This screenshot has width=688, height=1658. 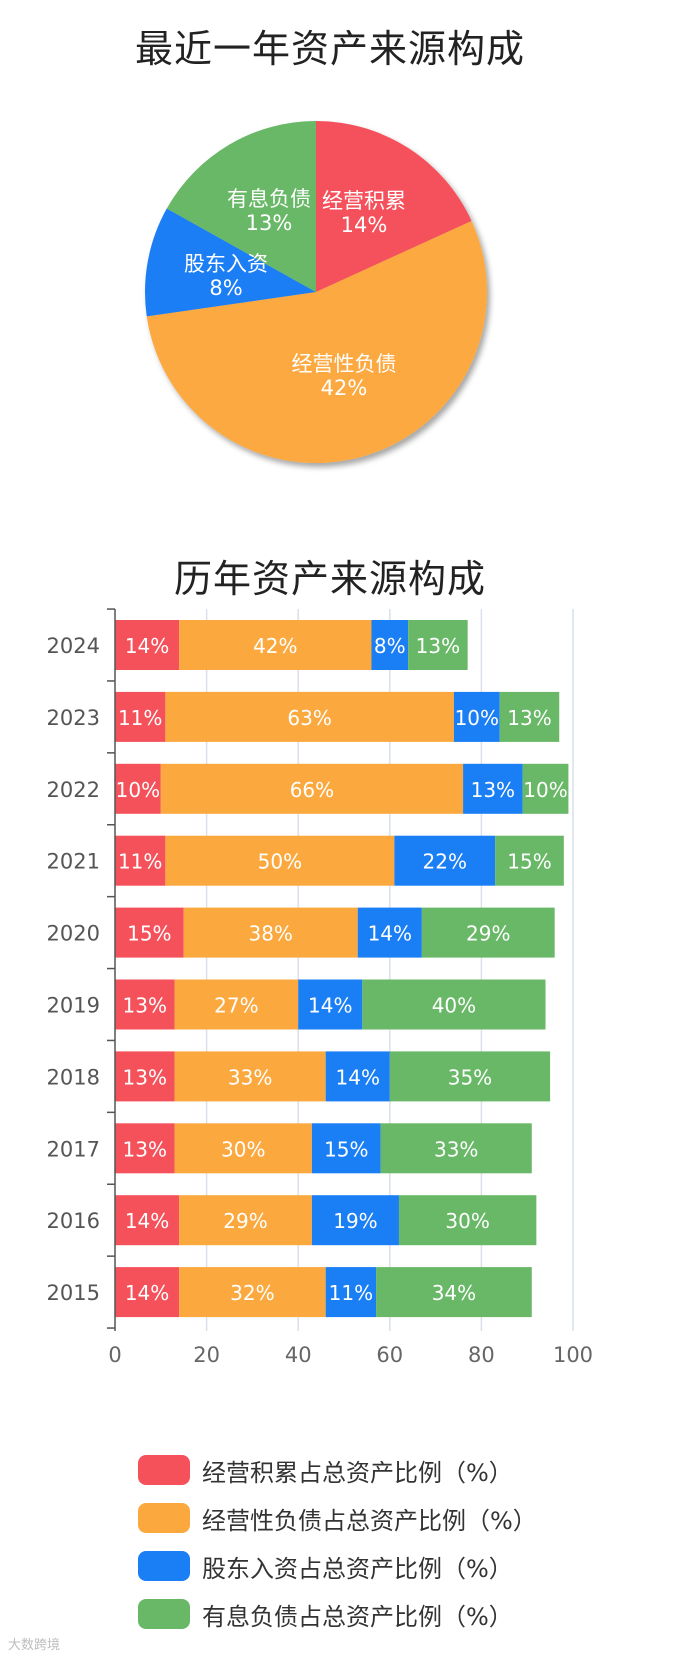 What do you see at coordinates (364, 225) in the screenshot?
I see `pie-slice-value: 14%` at bounding box center [364, 225].